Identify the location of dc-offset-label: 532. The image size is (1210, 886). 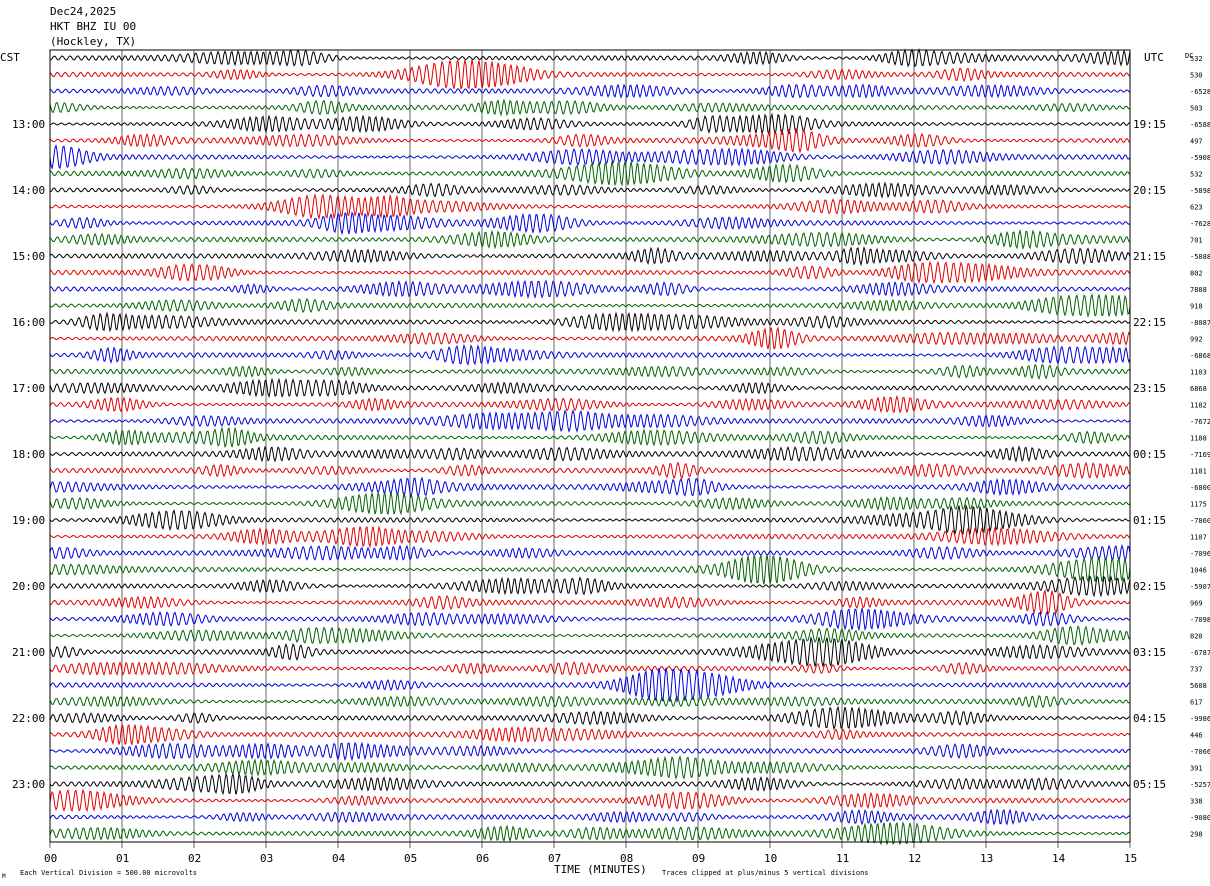
(1196, 175).